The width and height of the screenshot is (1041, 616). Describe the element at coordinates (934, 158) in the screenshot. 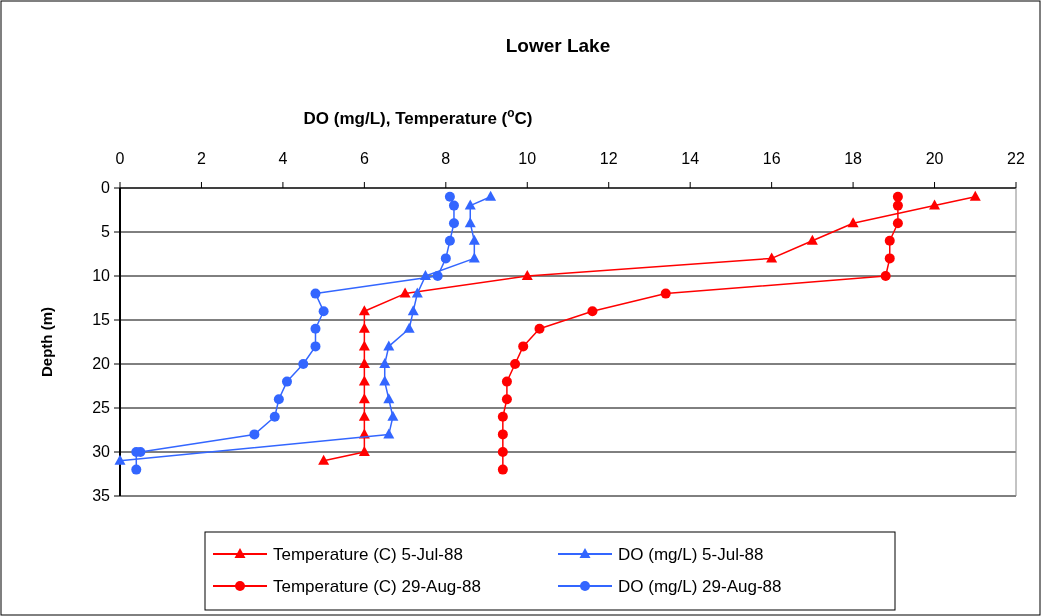

I see `x-tick-label: 20` at that location.